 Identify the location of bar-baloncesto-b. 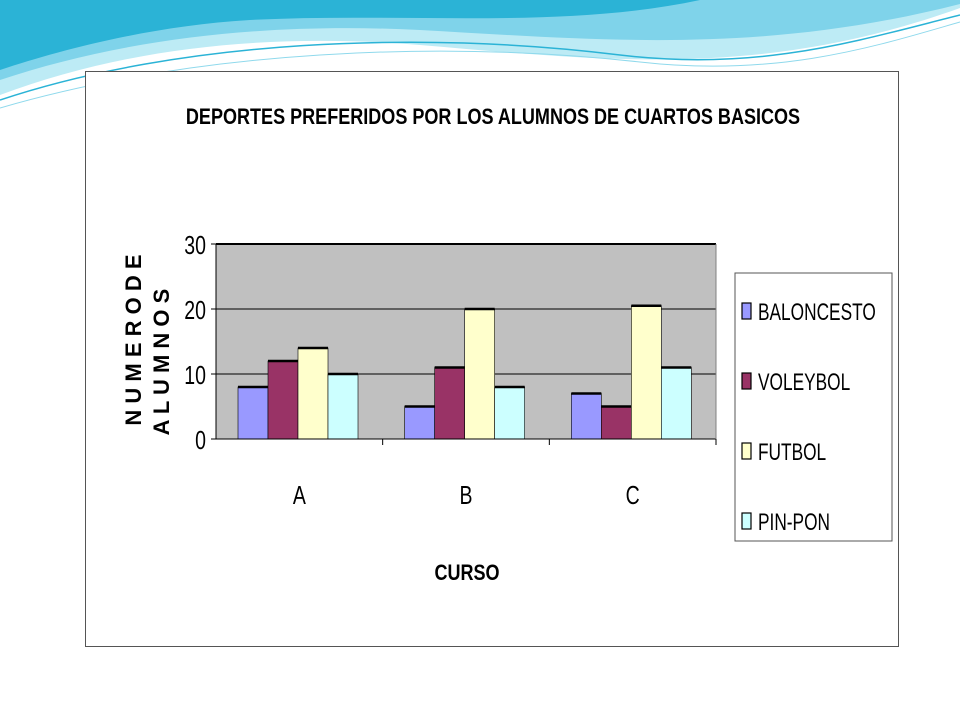
(419, 423).